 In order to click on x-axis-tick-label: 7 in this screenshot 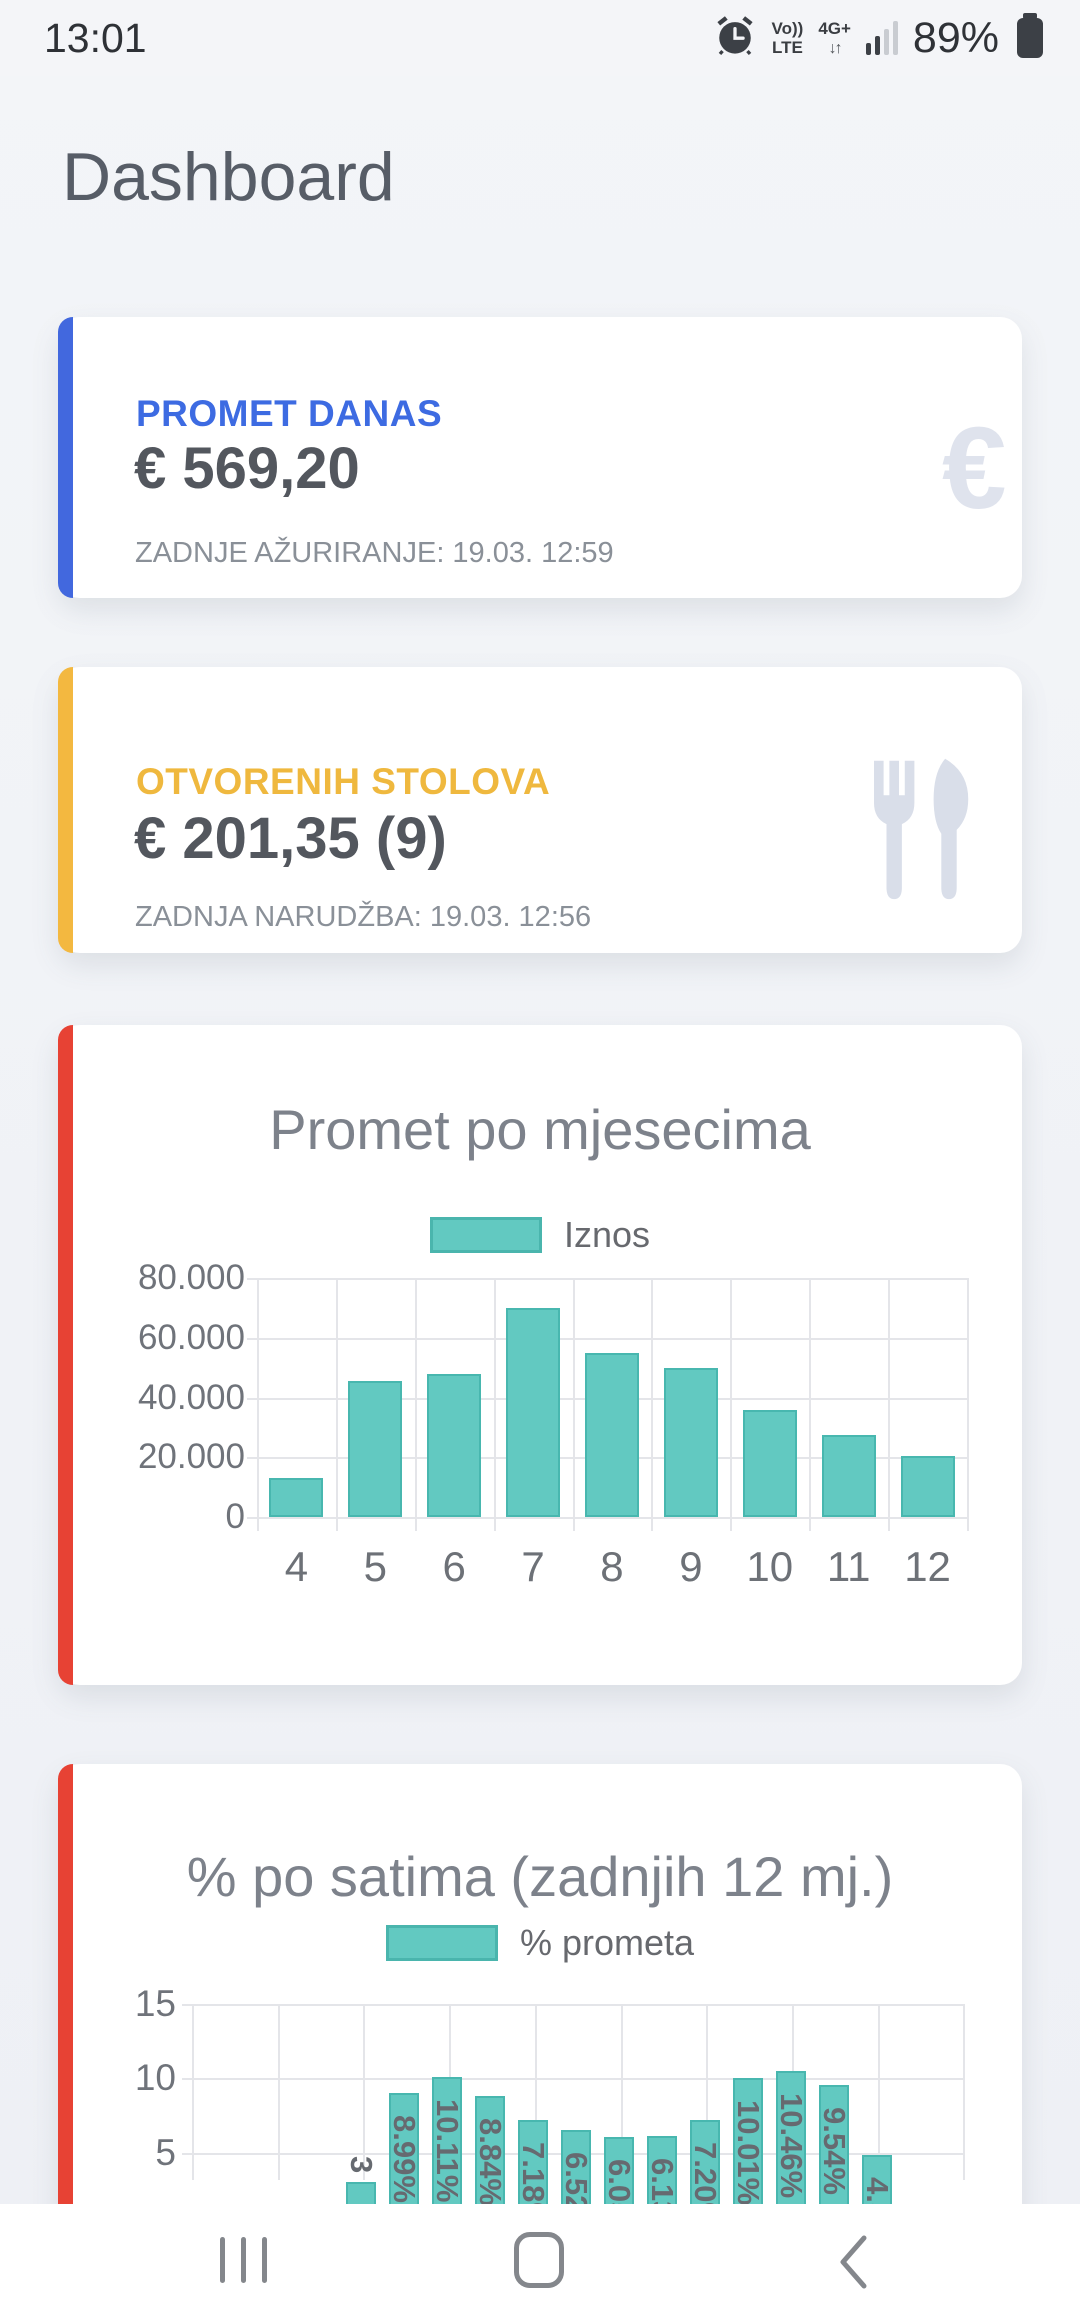, I will do `click(533, 1566)`.